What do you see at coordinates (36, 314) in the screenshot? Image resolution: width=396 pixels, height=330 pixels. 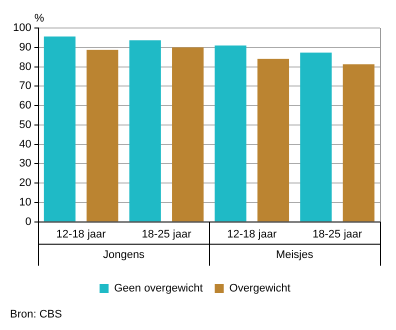 I see `text: Bron: CBS` at bounding box center [36, 314].